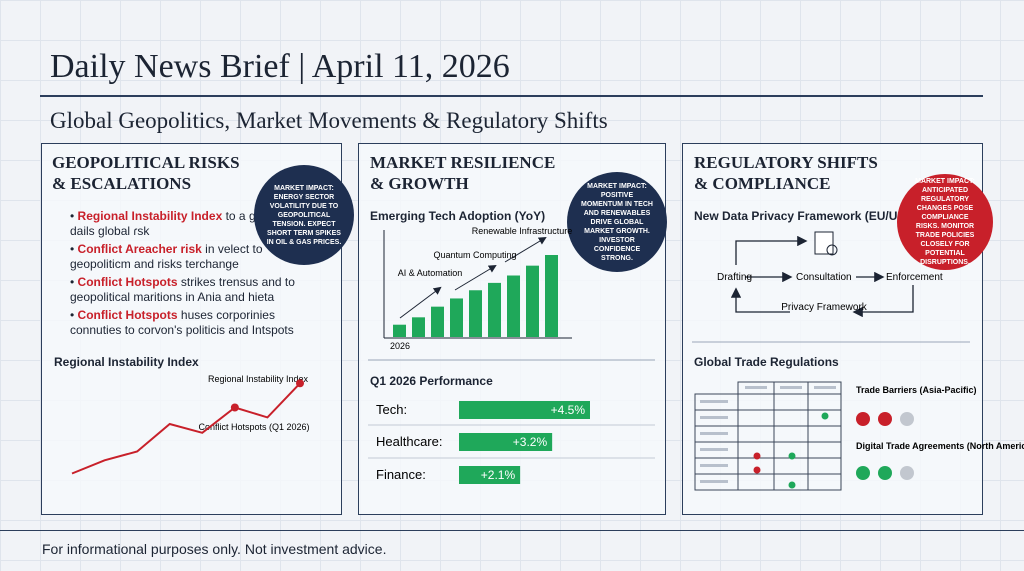 The image size is (1024, 571). What do you see at coordinates (824, 277) in the screenshot?
I see `flow-node: Consultation` at bounding box center [824, 277].